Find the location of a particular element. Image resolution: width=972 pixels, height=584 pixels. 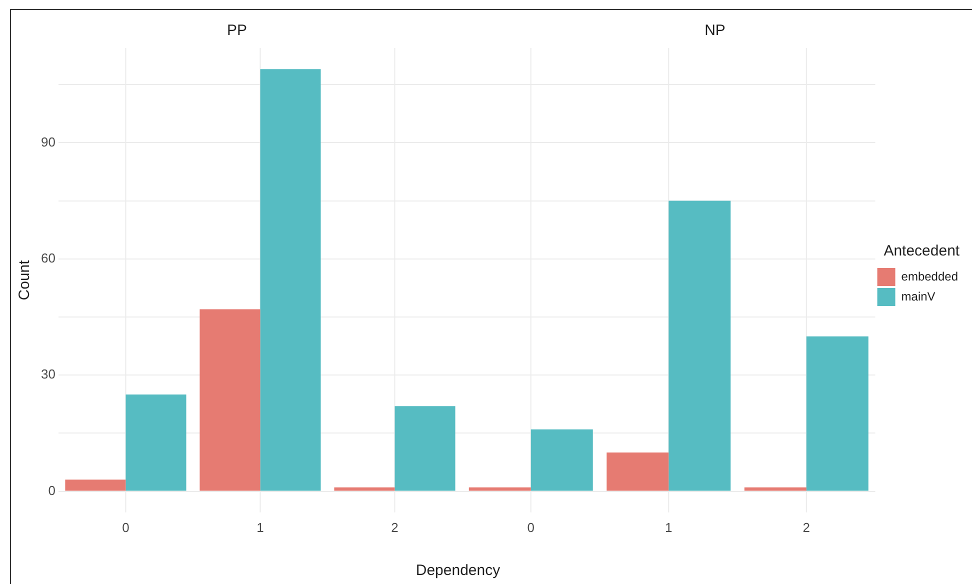

y-tick-label: 0 is located at coordinates (52, 490).